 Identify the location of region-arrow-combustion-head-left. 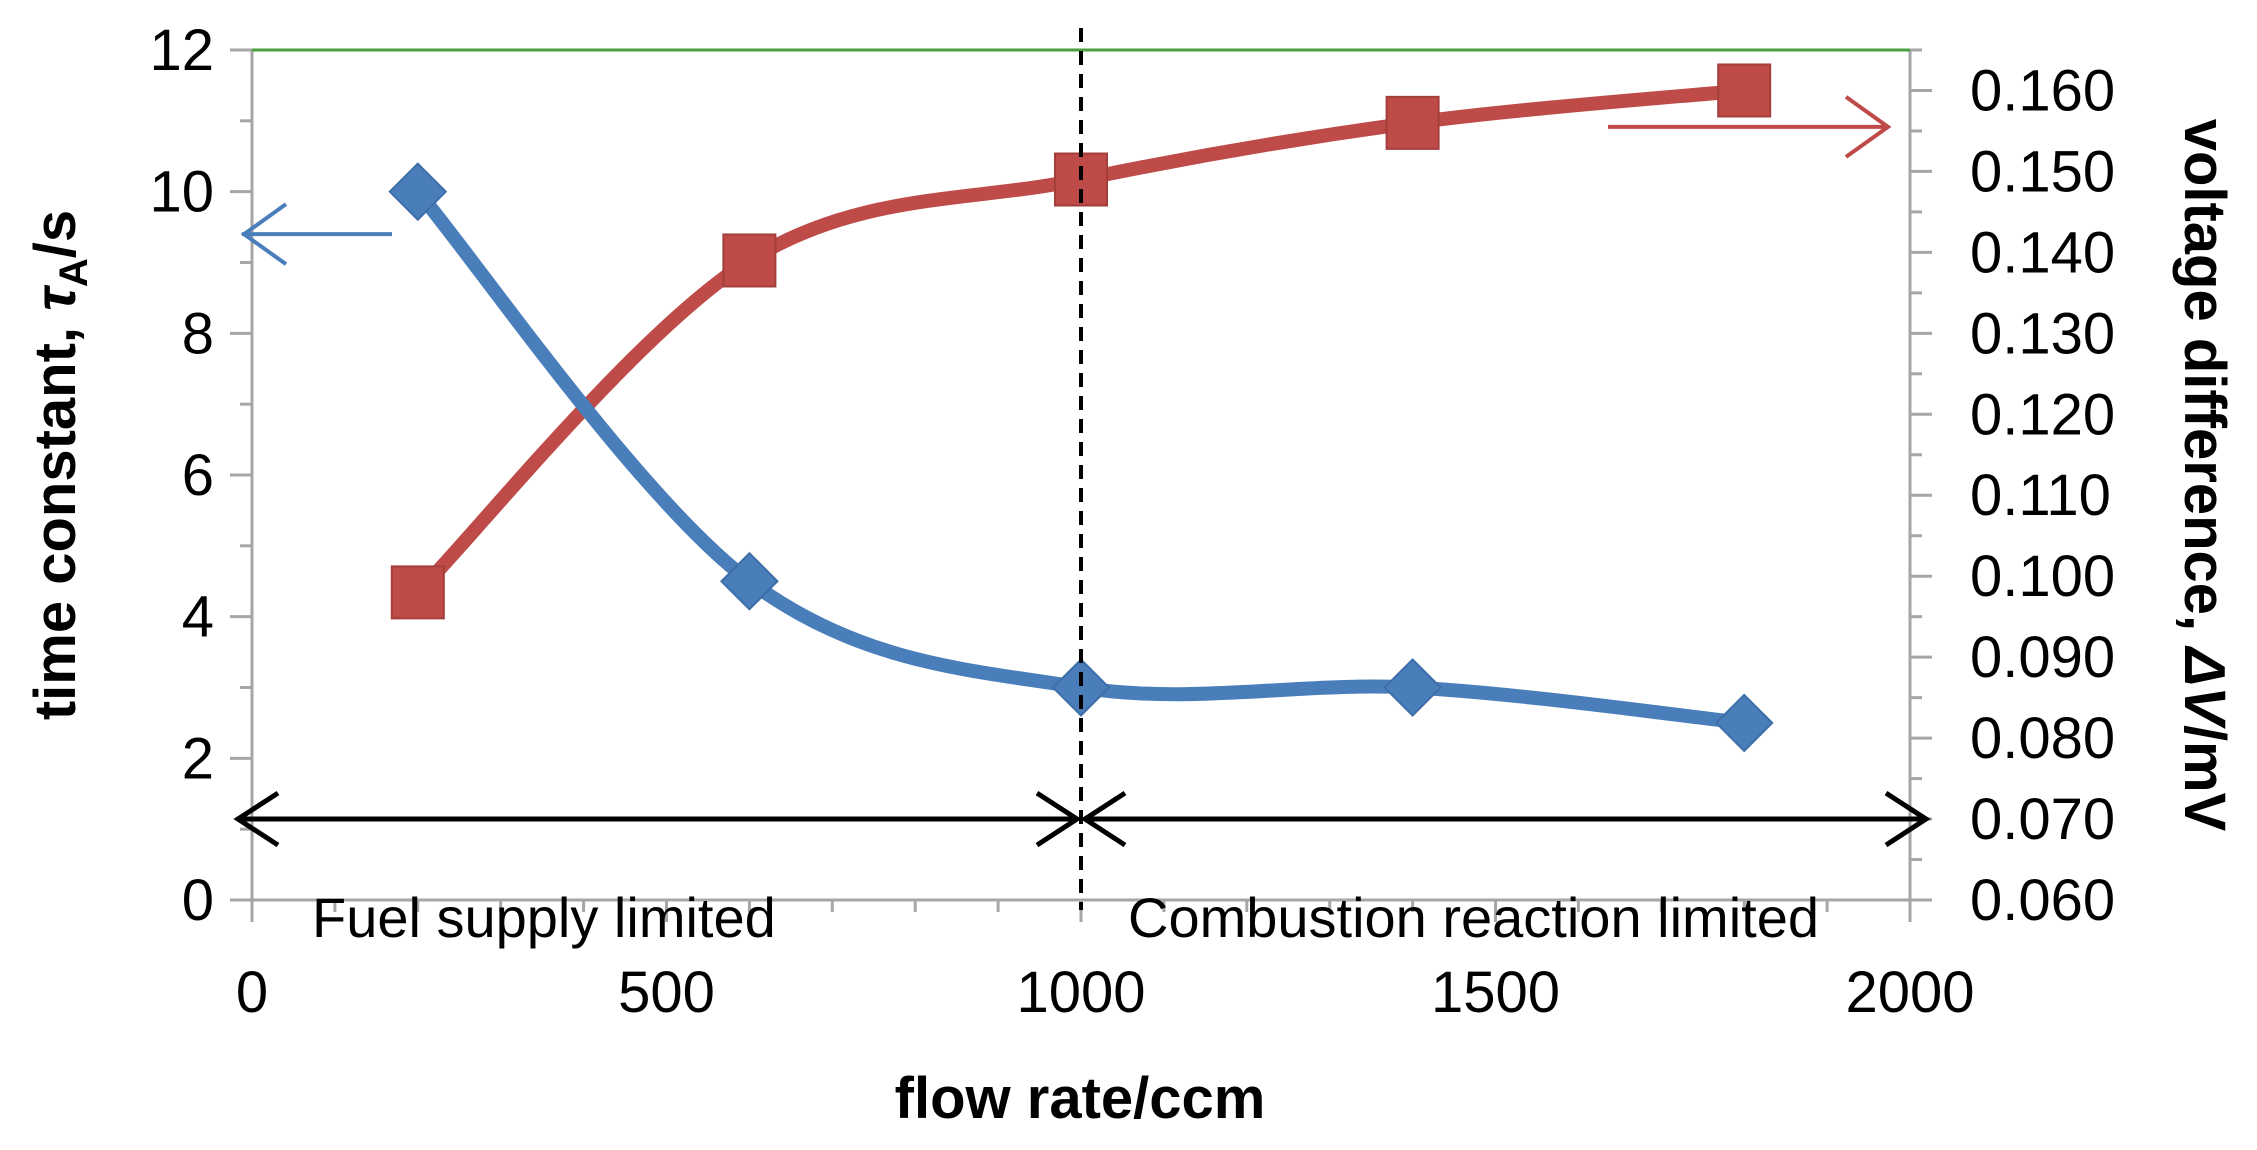
(1103, 819).